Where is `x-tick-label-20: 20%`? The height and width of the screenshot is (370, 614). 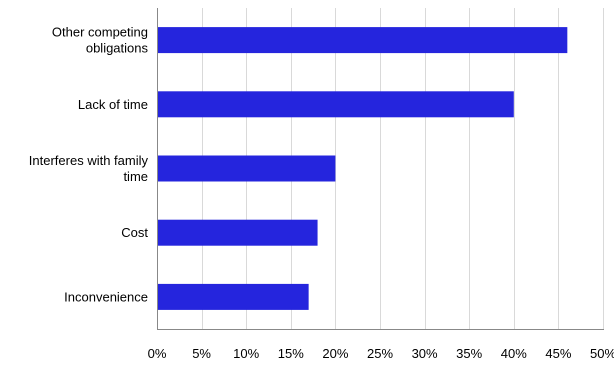
x-tick-label-20: 20% is located at coordinates (335, 353).